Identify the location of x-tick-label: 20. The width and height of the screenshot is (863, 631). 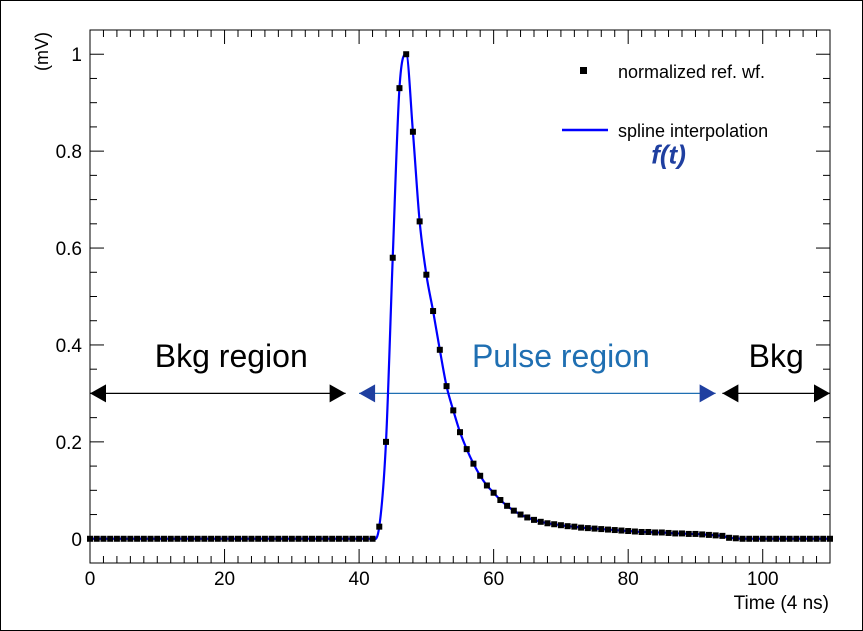
(224, 579).